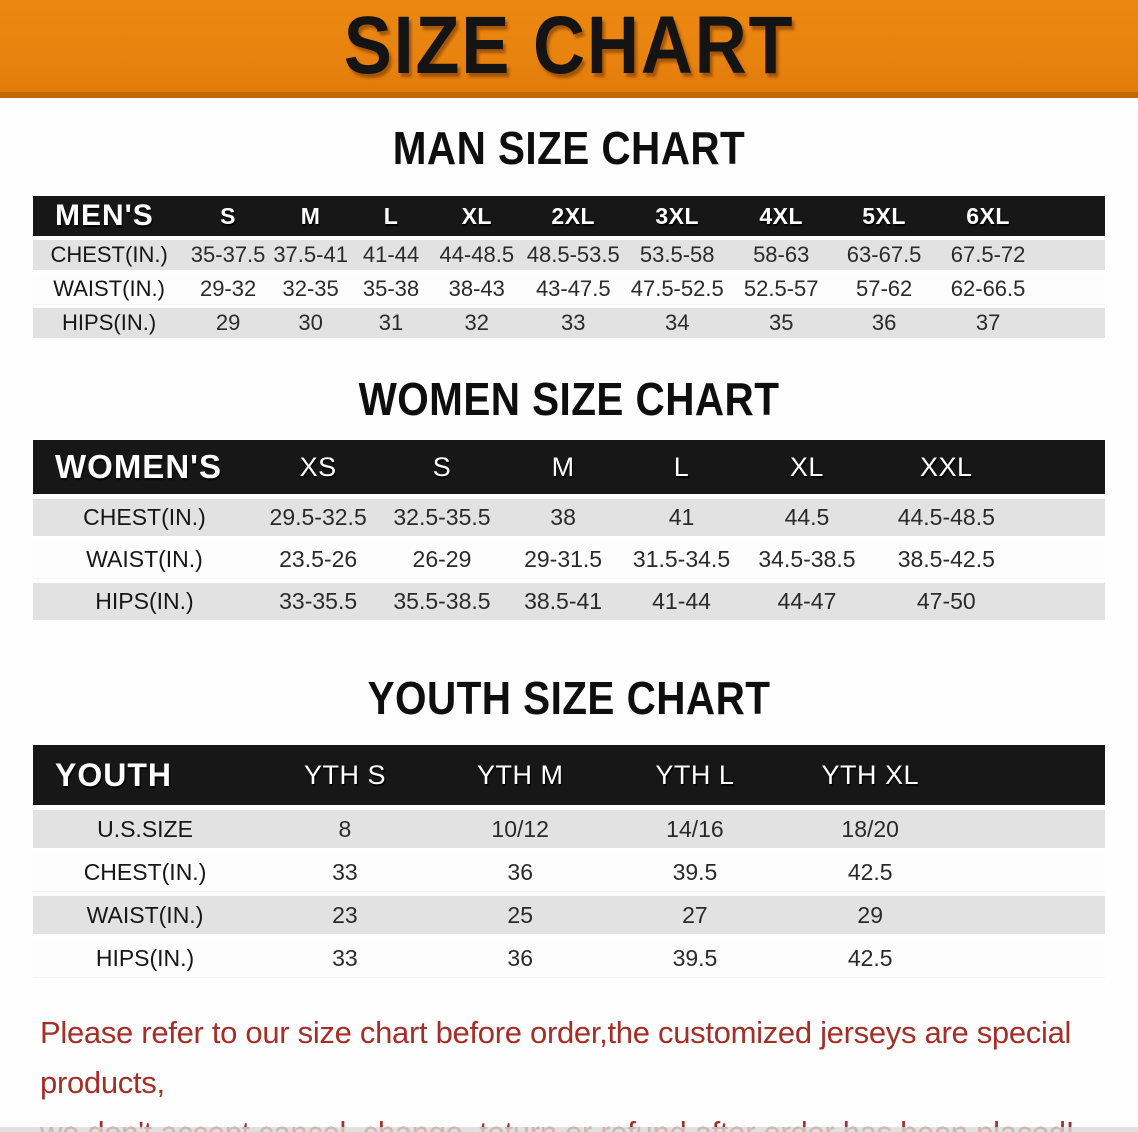 Image resolution: width=1138 pixels, height=1132 pixels. Describe the element at coordinates (569, 148) in the screenshot. I see `men-section-title: MAN SIZE CHART` at that location.